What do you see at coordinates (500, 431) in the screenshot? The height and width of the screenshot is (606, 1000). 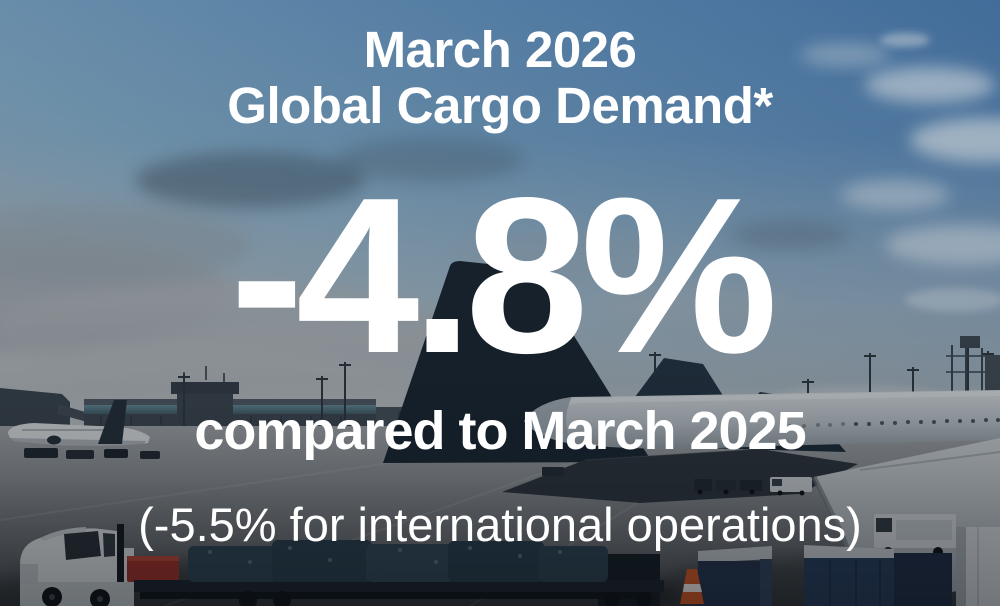 I see `comparison-text: compared to March 2025` at bounding box center [500, 431].